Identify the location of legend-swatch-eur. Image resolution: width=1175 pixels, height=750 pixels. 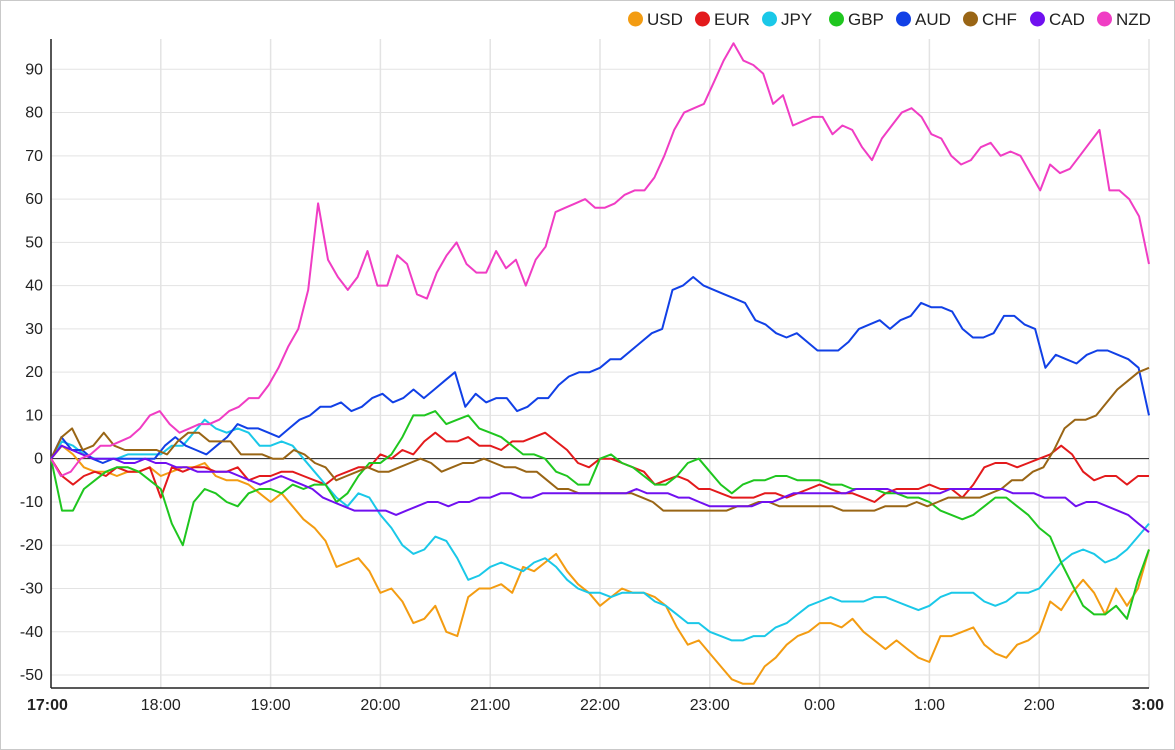
(702, 19).